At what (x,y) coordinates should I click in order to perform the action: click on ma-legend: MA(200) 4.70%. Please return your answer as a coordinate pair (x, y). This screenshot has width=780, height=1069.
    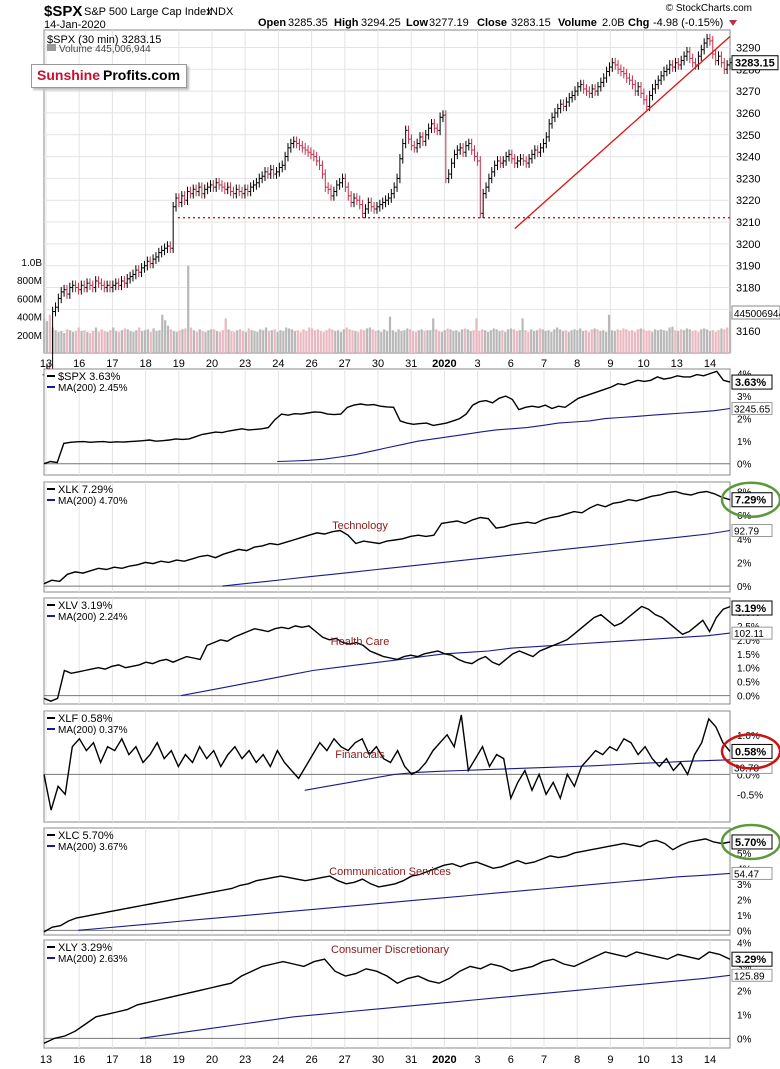
    Looking at the image, I should click on (93, 501).